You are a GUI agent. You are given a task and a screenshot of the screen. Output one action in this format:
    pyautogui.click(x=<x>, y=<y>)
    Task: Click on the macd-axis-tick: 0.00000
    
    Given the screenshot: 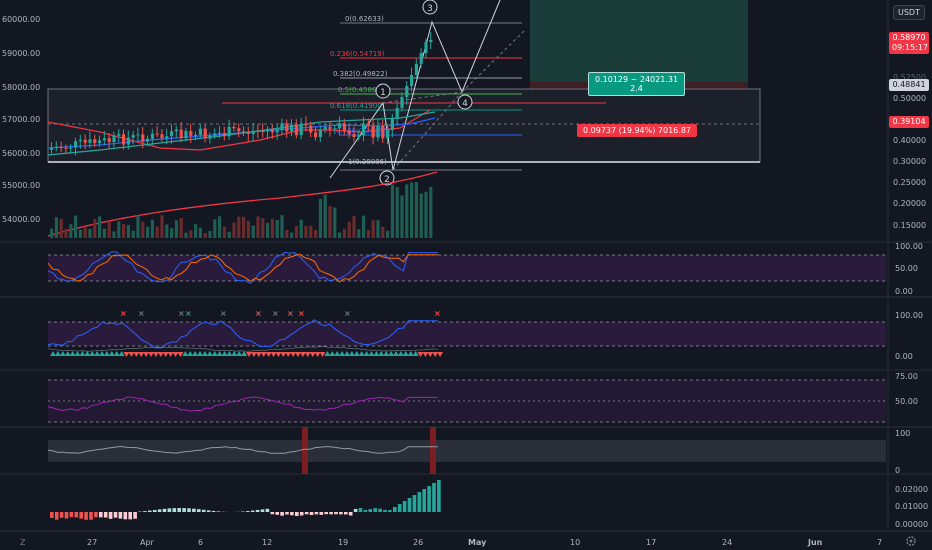 What is the action you would take?
    pyautogui.click(x=911, y=524)
    